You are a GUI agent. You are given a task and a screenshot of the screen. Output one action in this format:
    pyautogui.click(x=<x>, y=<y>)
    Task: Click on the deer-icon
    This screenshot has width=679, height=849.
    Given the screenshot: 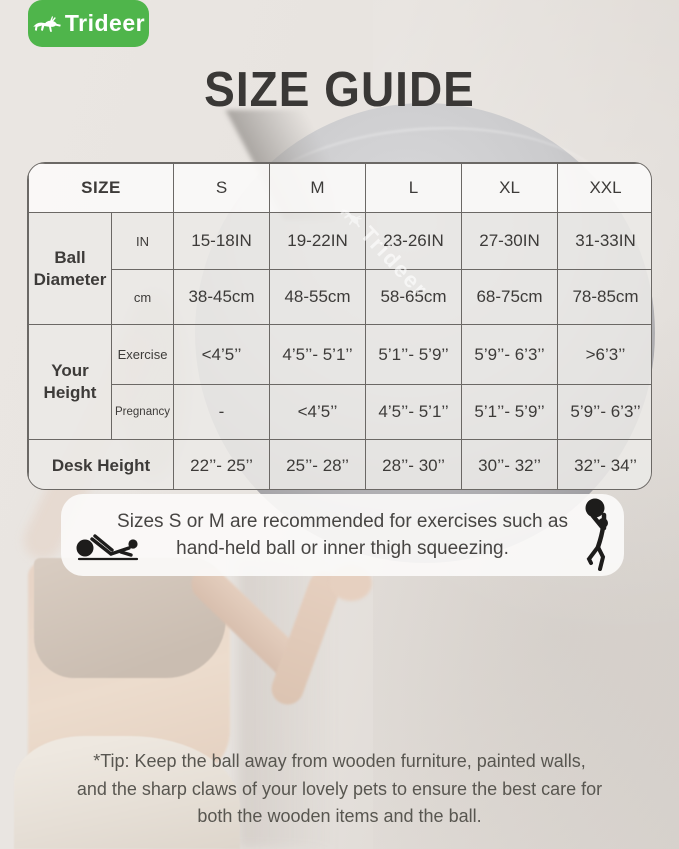 What is the action you would take?
    pyautogui.click(x=47, y=23)
    